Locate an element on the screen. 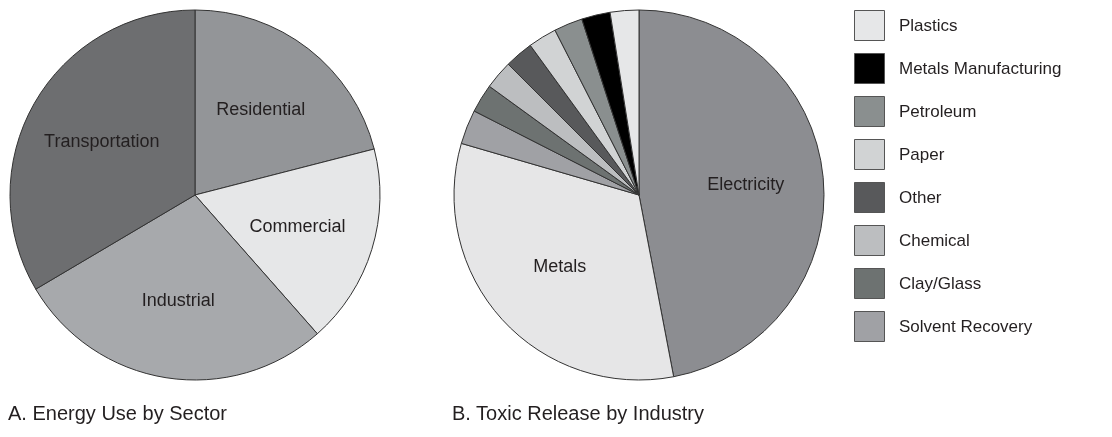 This screenshot has width=1112, height=437. slice-label: Industrial is located at coordinates (178, 299).